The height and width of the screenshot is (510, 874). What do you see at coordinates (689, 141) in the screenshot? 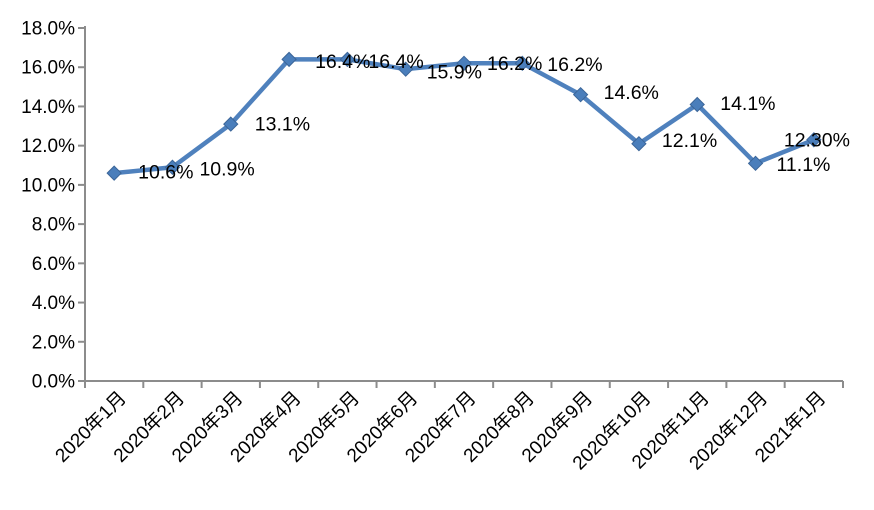
I see `data-label: 12.1%` at bounding box center [689, 141].